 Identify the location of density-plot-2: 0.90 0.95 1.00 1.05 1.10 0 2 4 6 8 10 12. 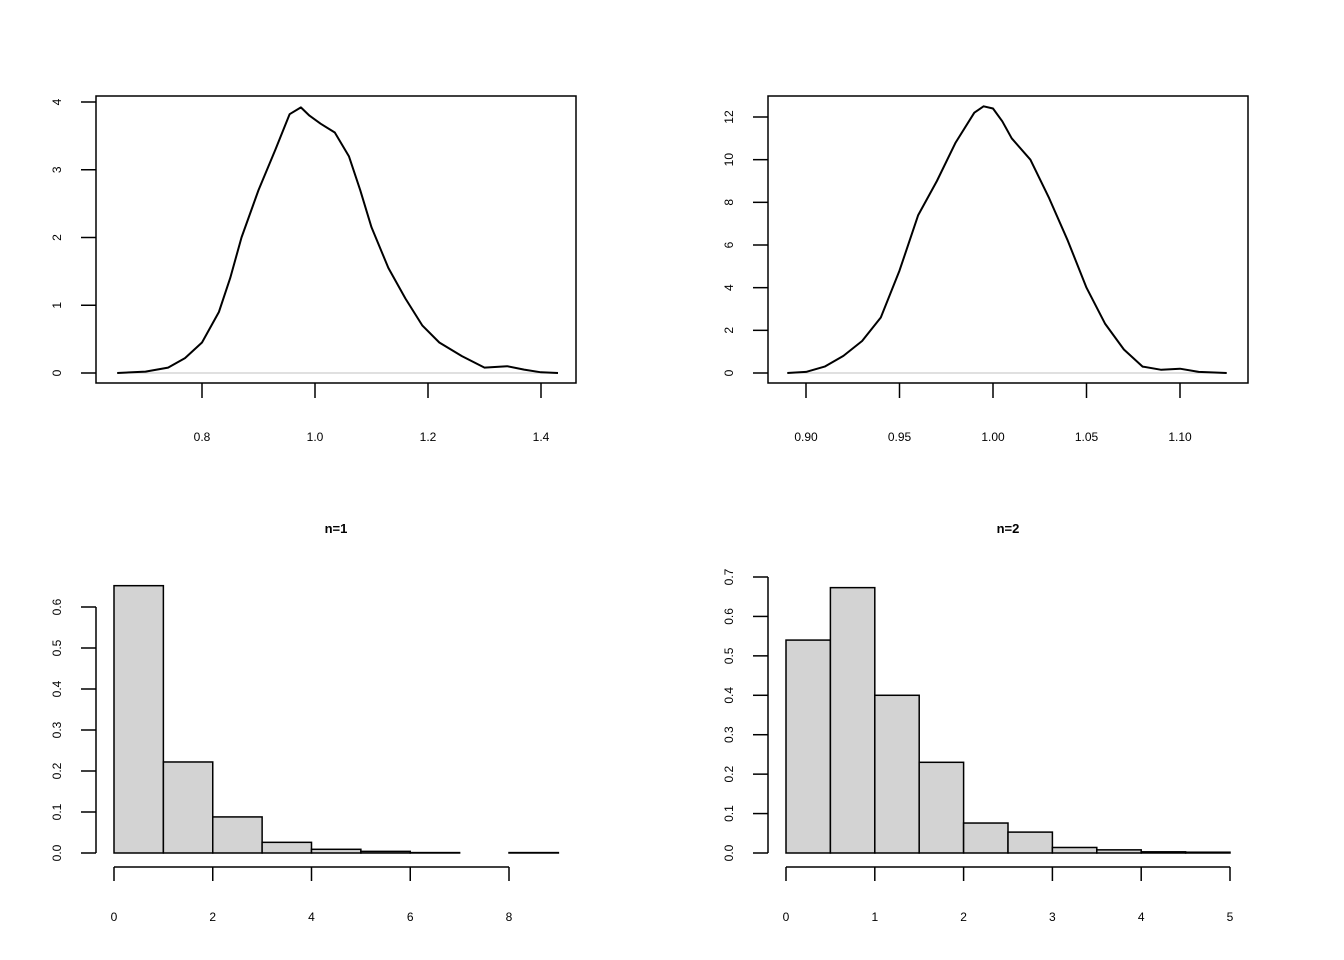
(985, 269).